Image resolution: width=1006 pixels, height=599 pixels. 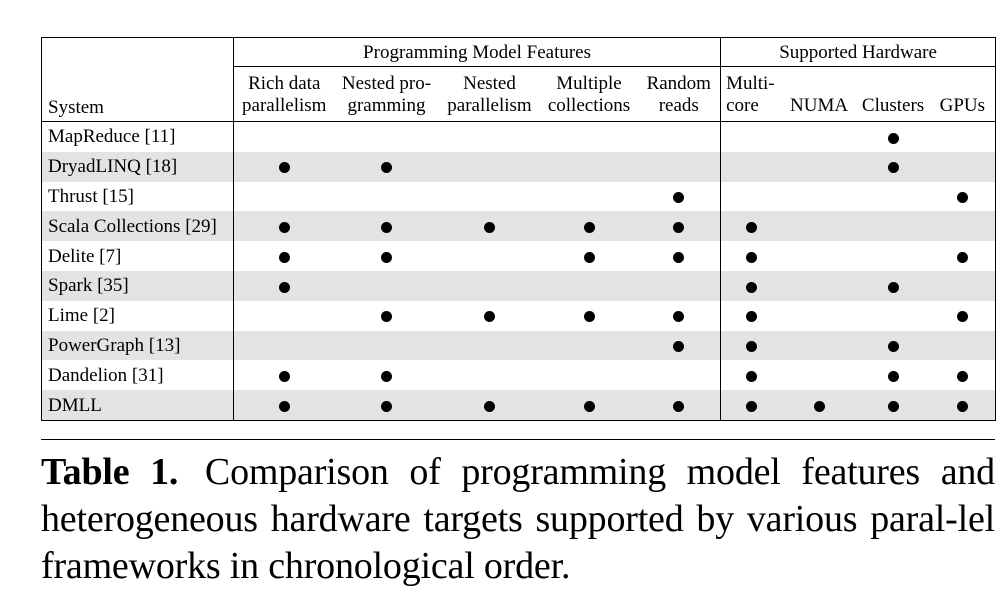 What do you see at coordinates (678, 105) in the screenshot?
I see `feature-header-line2: reads` at bounding box center [678, 105].